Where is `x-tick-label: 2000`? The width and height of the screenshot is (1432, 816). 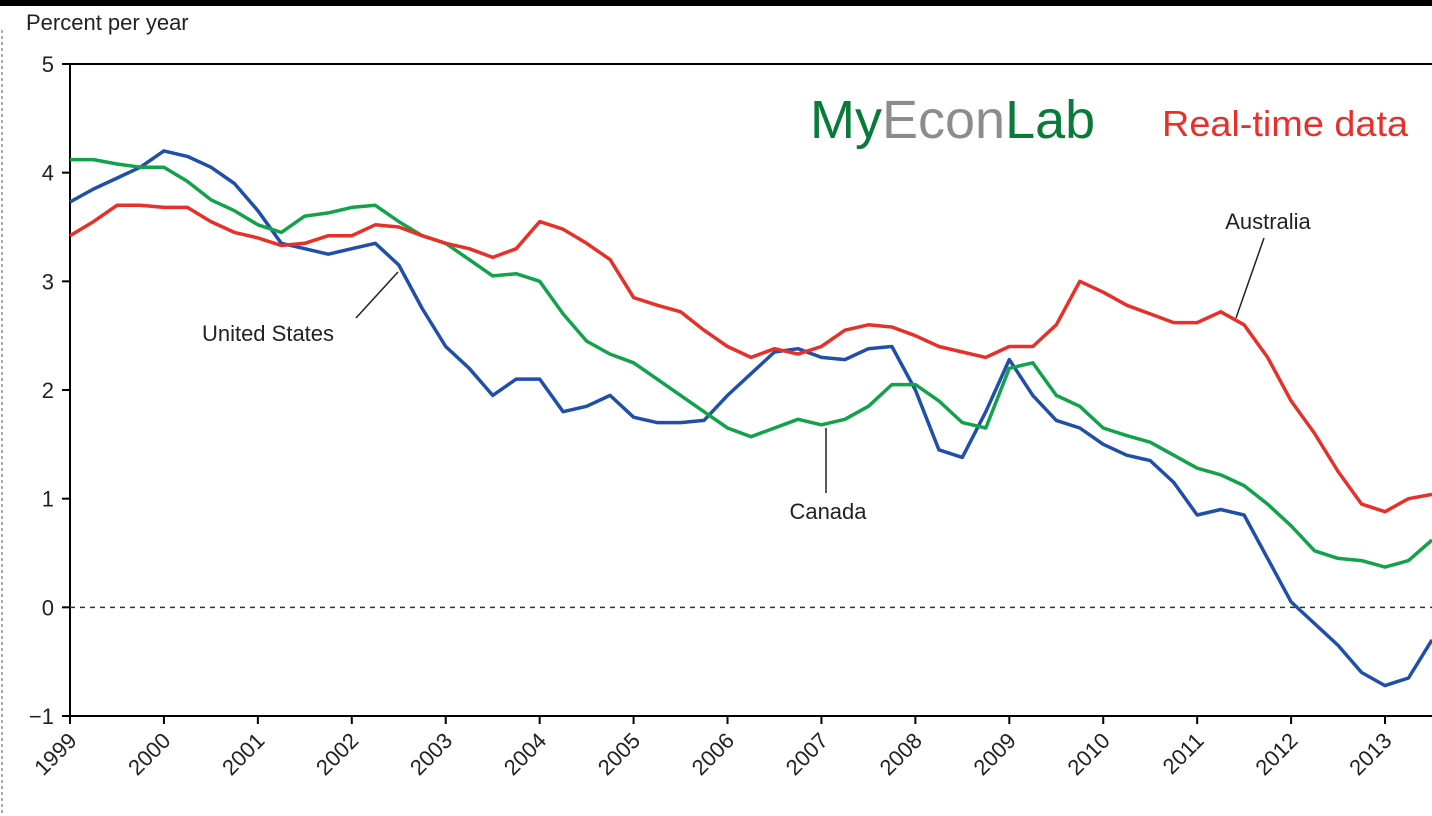
x-tick-label: 2000 is located at coordinates (149, 754).